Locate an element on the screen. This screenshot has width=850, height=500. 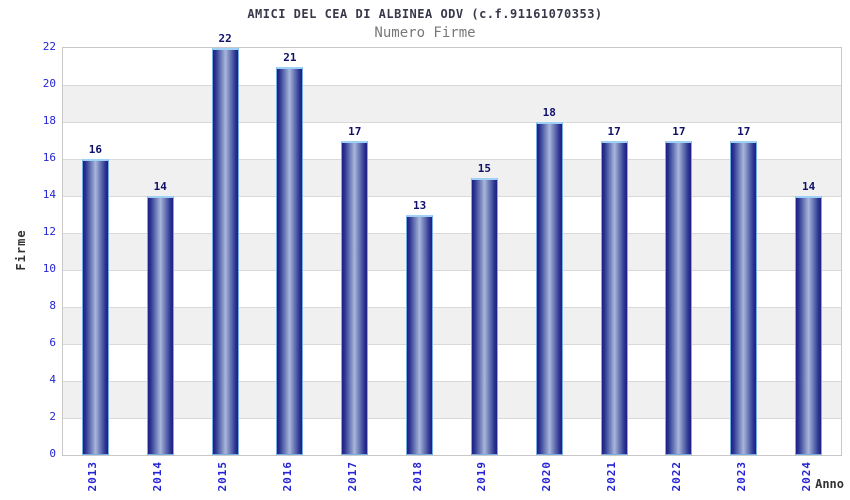
y-tick-label: 22 is located at coordinates (49, 46).